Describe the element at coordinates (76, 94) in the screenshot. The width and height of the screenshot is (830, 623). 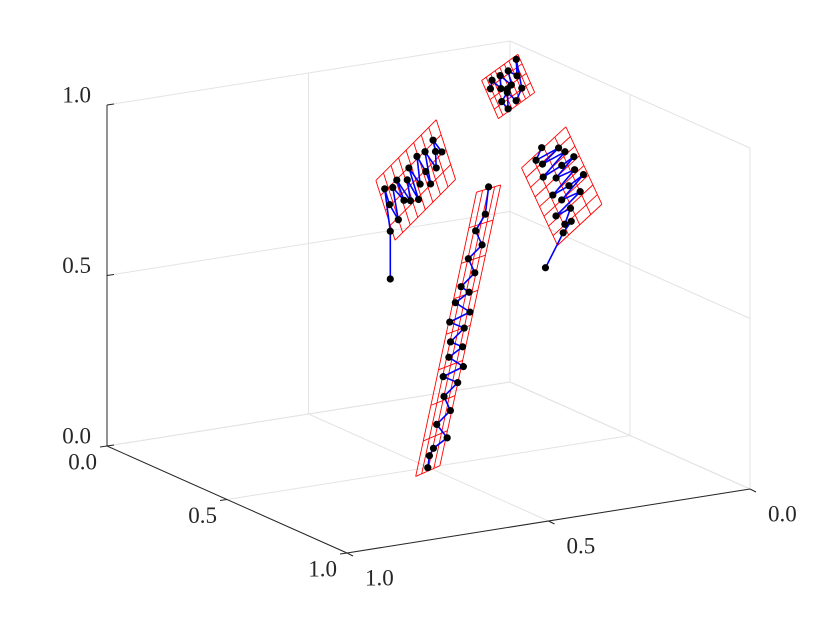
I see `z-tick-label: 1.0` at that location.